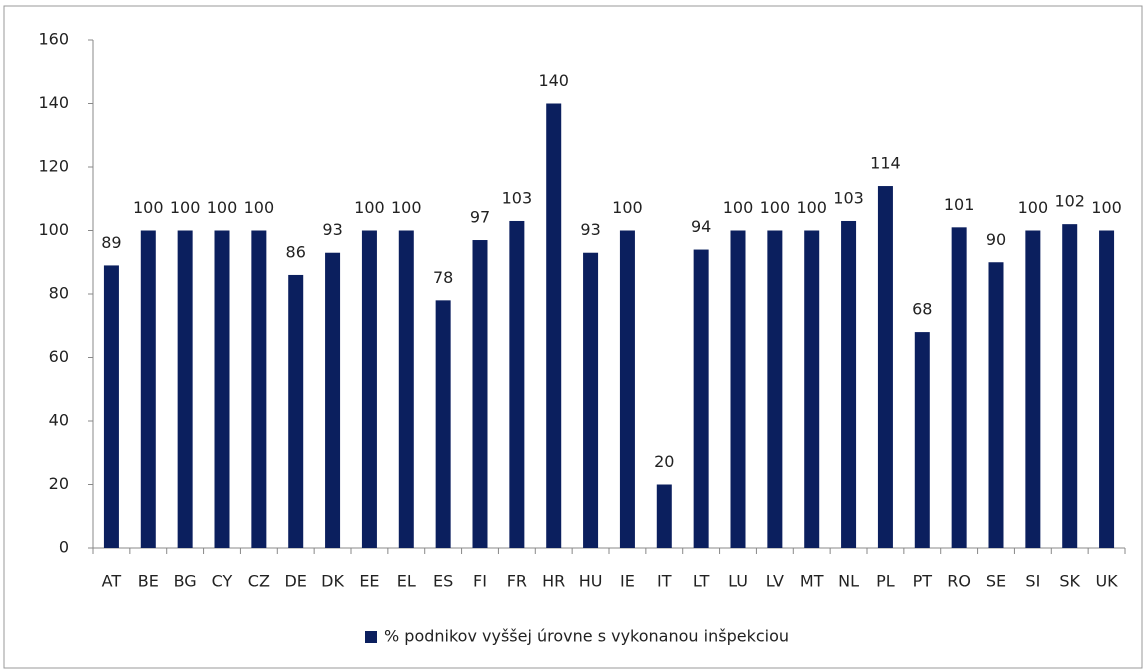  I want to click on data-label: 86, so click(296, 251).